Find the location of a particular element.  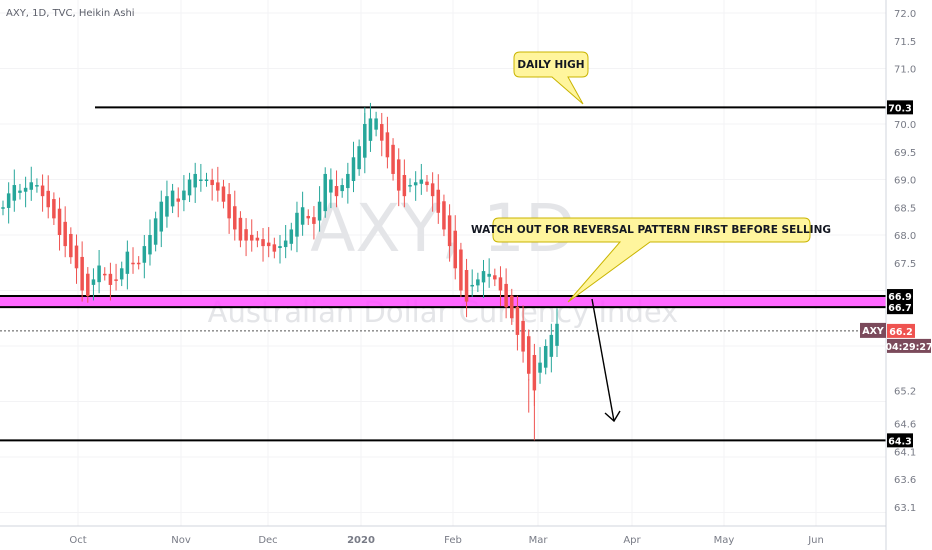

time-tick-label: 2020 is located at coordinates (361, 540).